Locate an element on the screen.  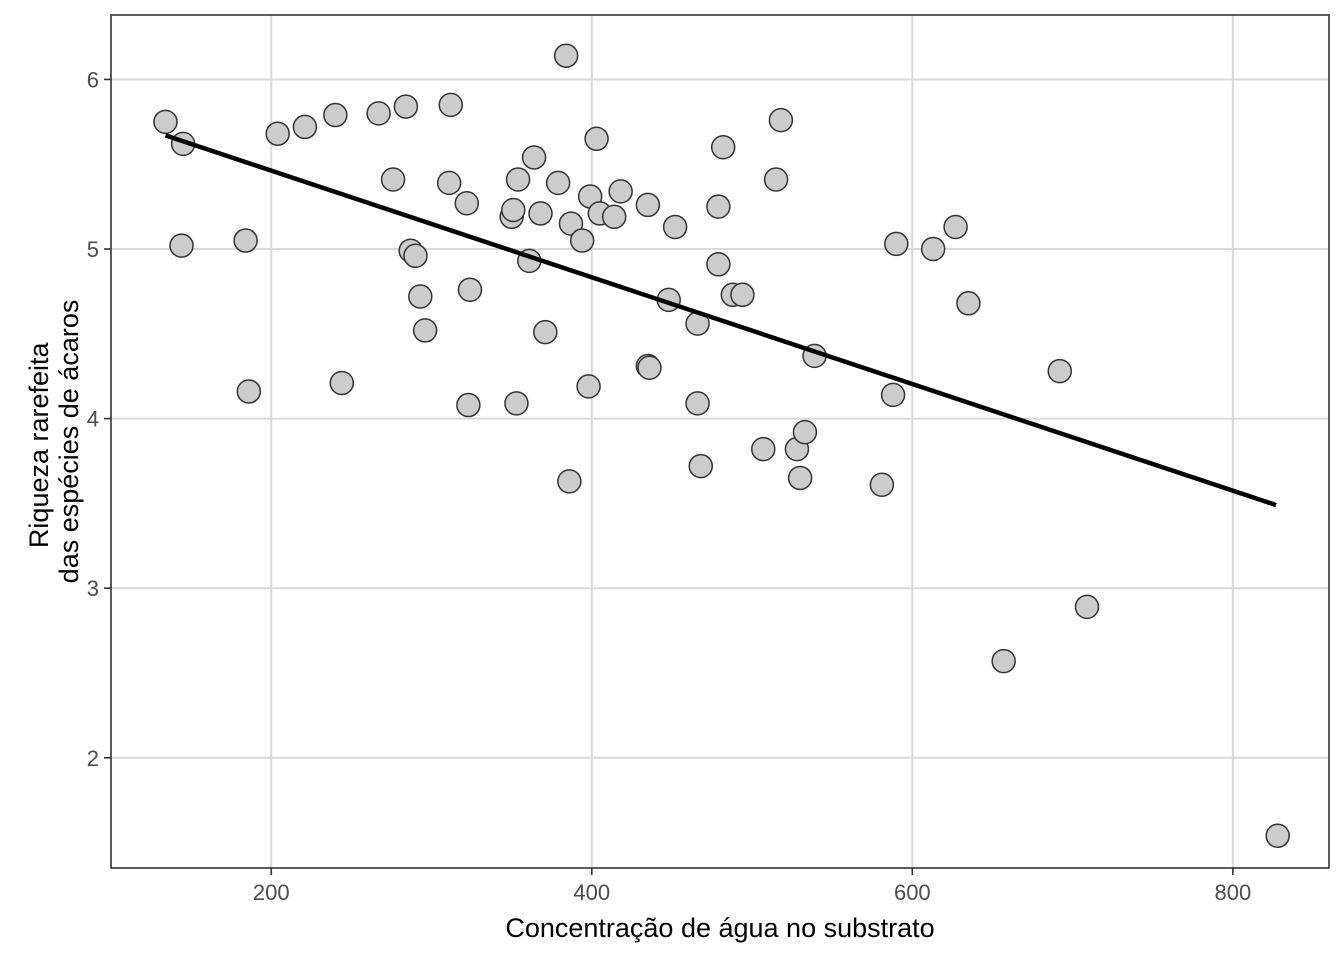
x-tick-label: 400 is located at coordinates (591, 892).